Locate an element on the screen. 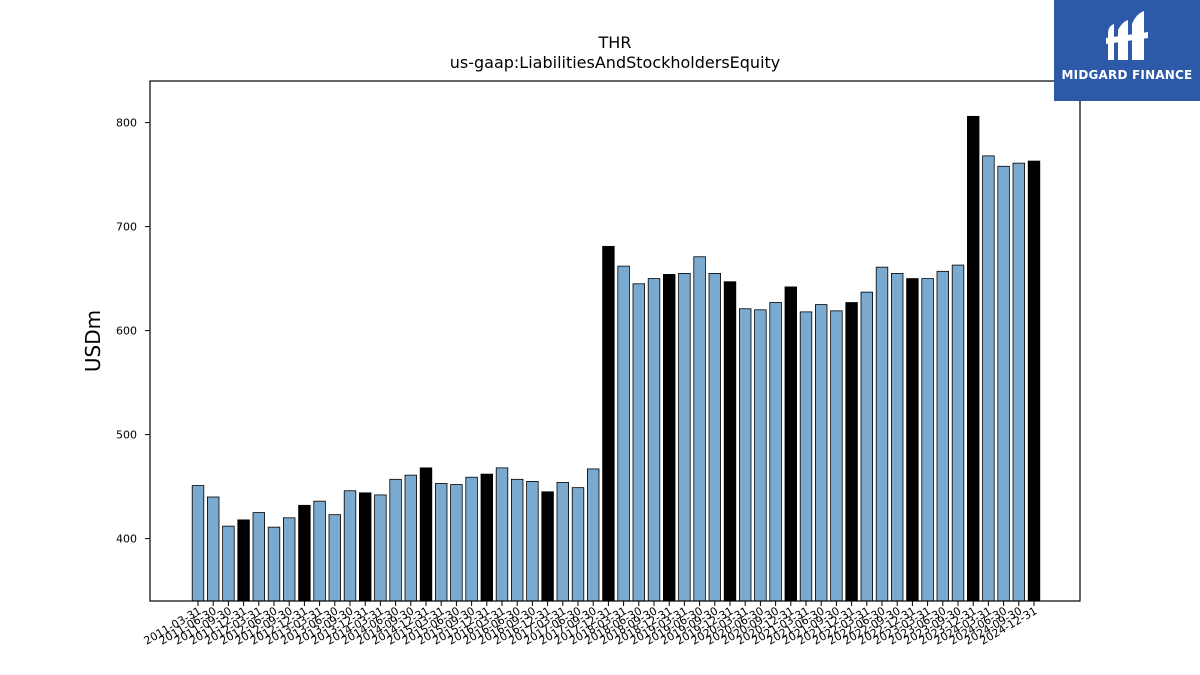 The width and height of the screenshot is (1200, 675). chart-title: THR is located at coordinates (615, 42).